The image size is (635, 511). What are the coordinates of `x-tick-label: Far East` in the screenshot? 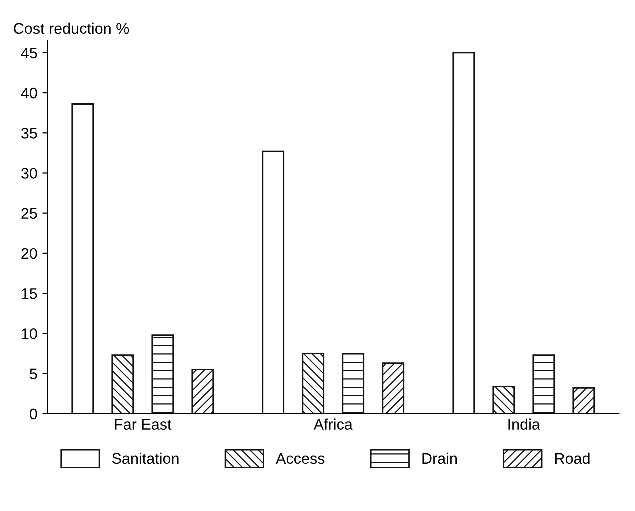 It's located at (143, 424).